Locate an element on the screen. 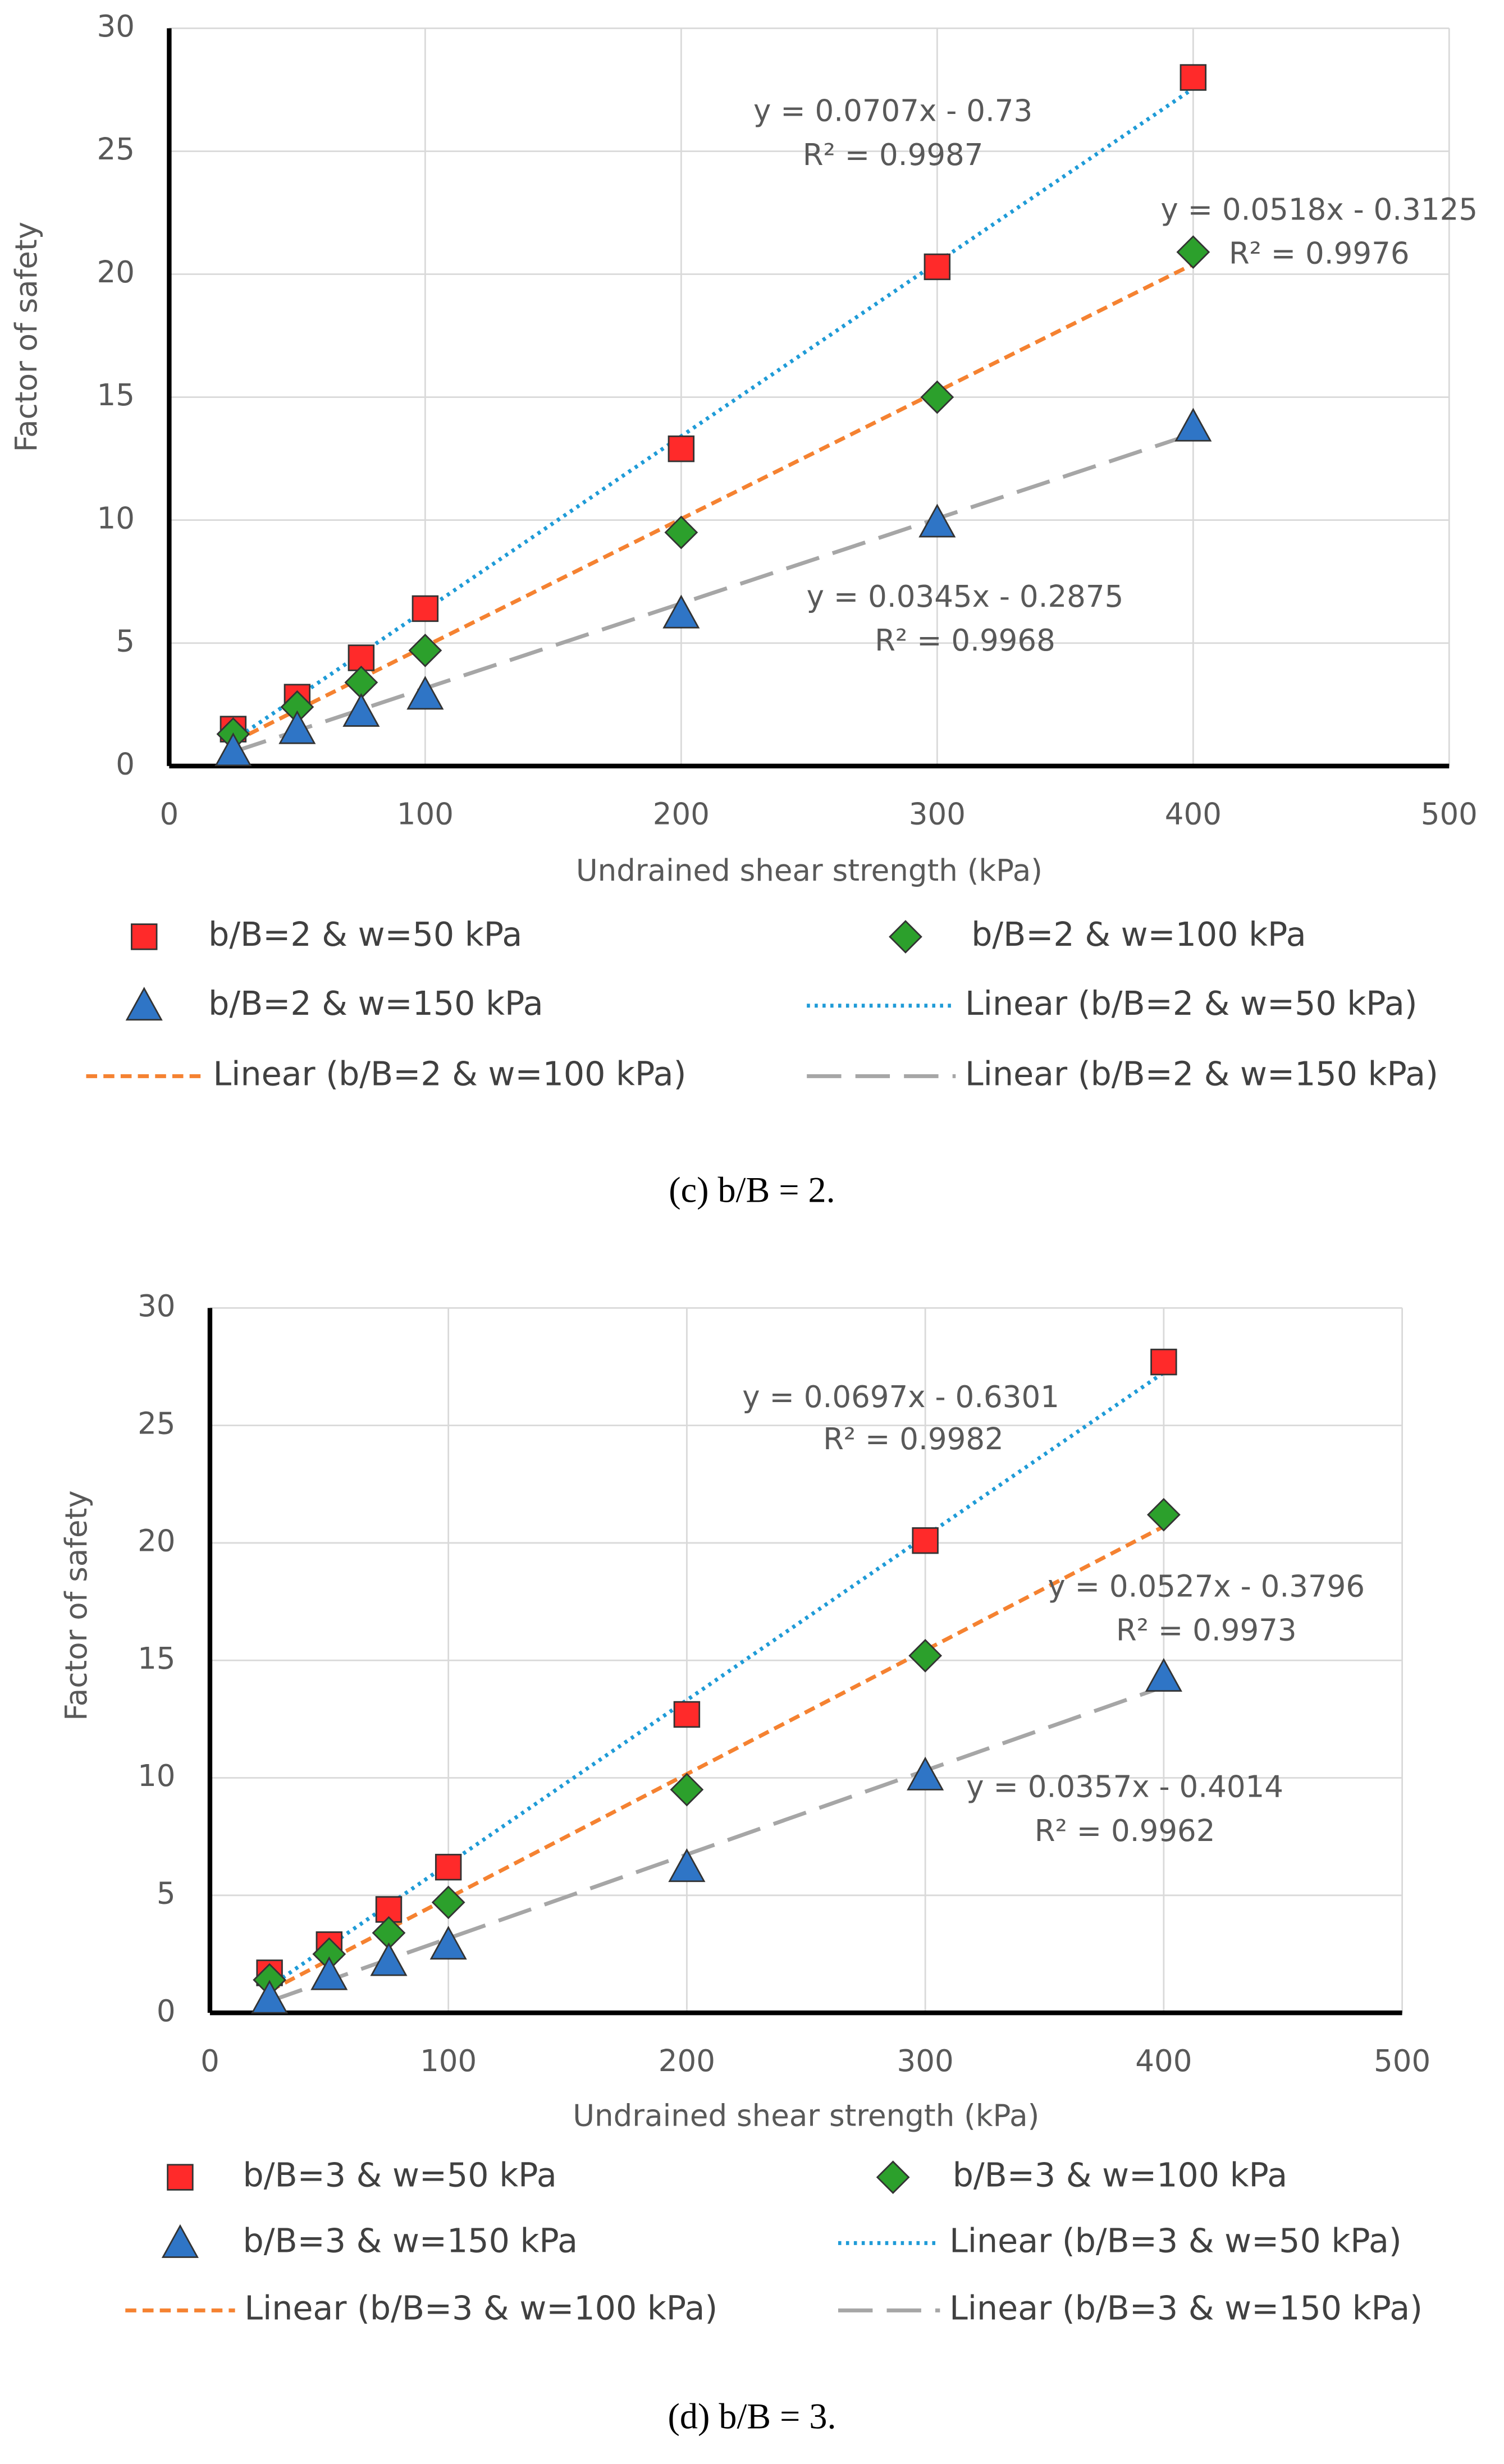  trendline-r2: R² = 0.9968 is located at coordinates (965, 640).